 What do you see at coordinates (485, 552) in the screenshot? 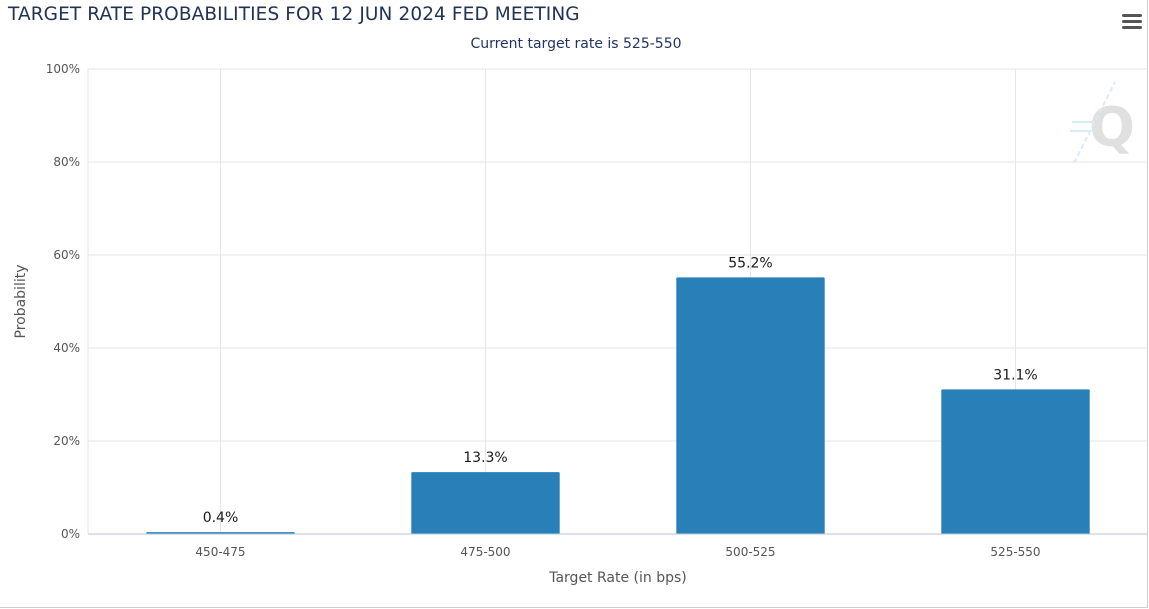
I see `x-tick-label: 475-500` at bounding box center [485, 552].